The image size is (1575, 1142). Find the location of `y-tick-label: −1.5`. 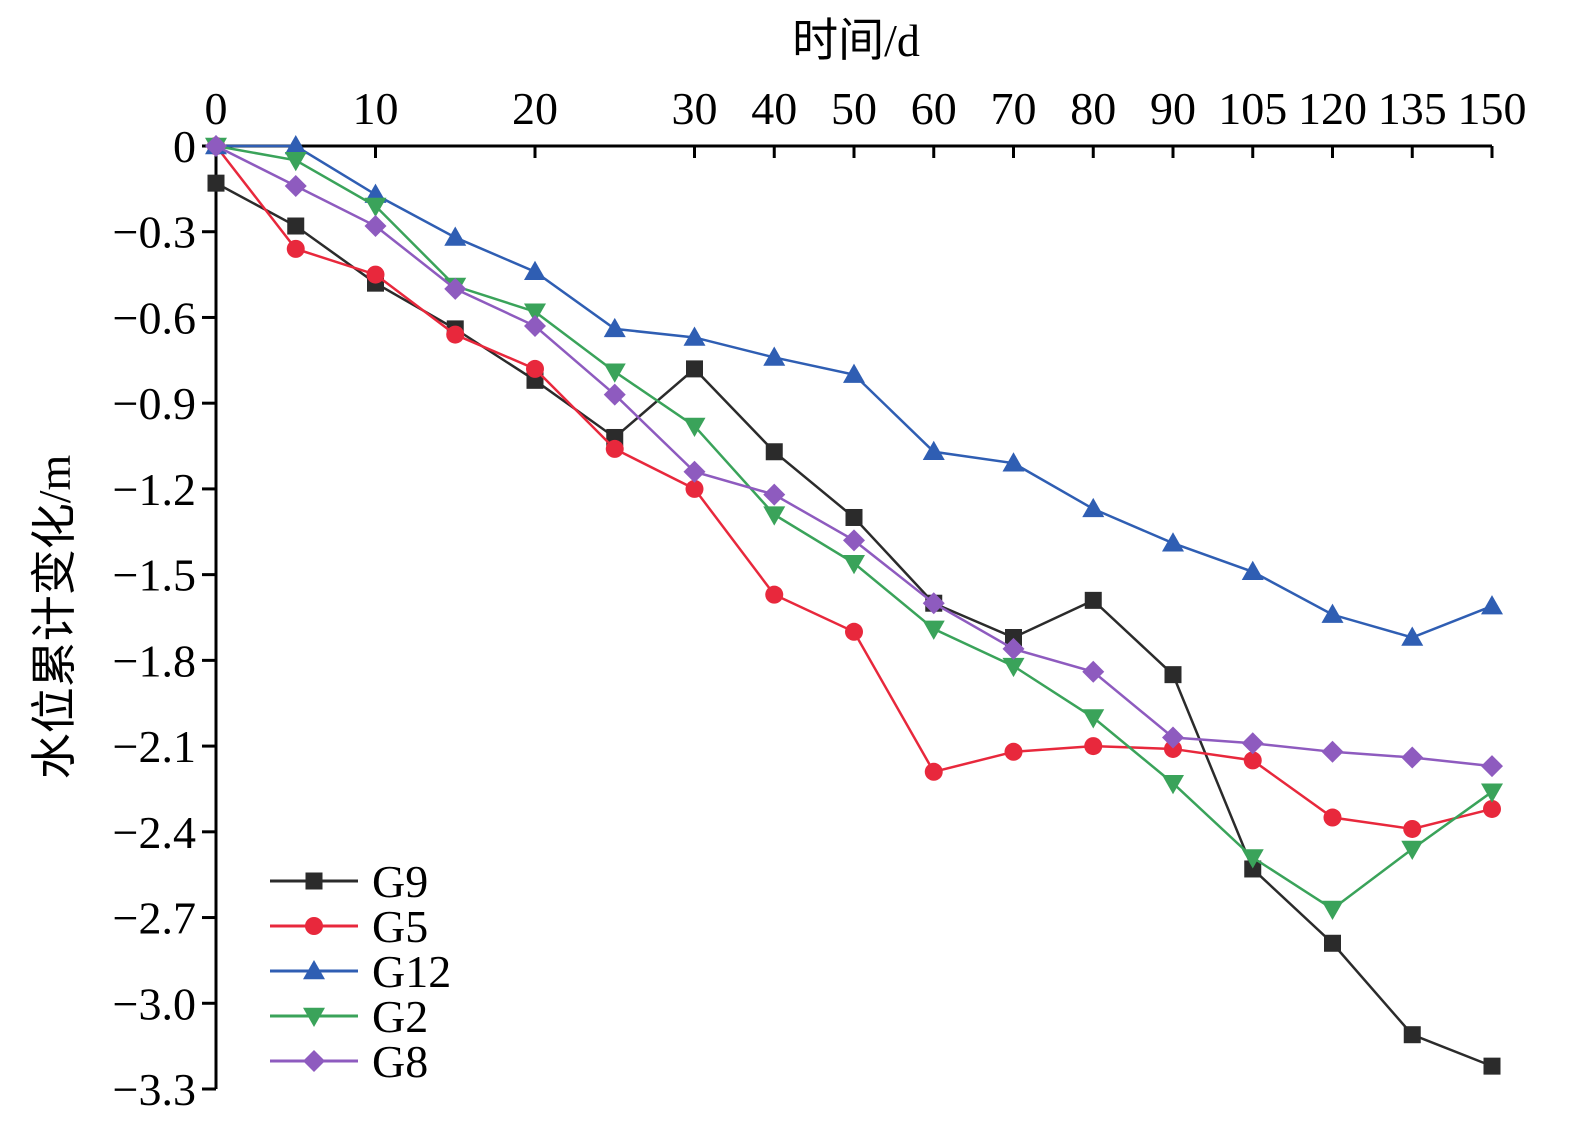

y-tick-label: −1.5 is located at coordinates (154, 575).